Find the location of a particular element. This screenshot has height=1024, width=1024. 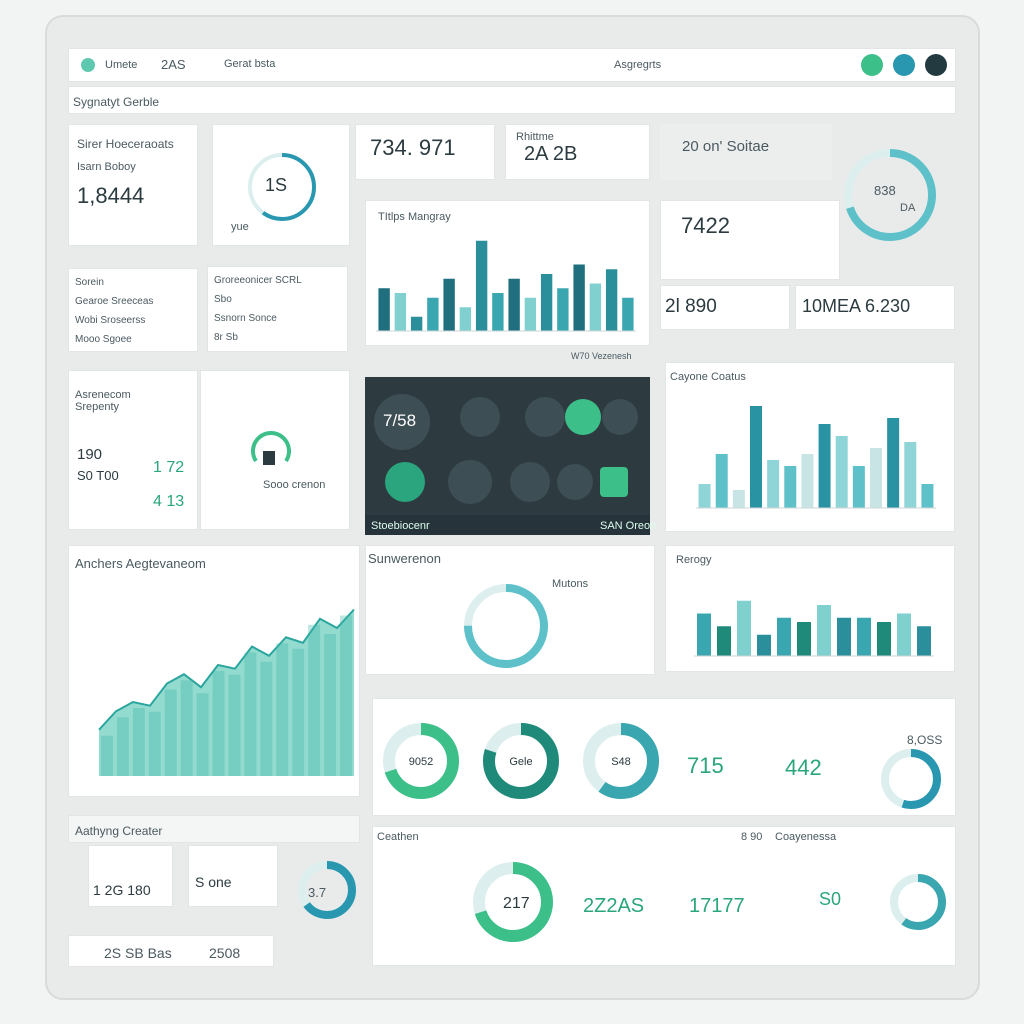

bar-panel: Cayone Coatus is located at coordinates (810, 447).